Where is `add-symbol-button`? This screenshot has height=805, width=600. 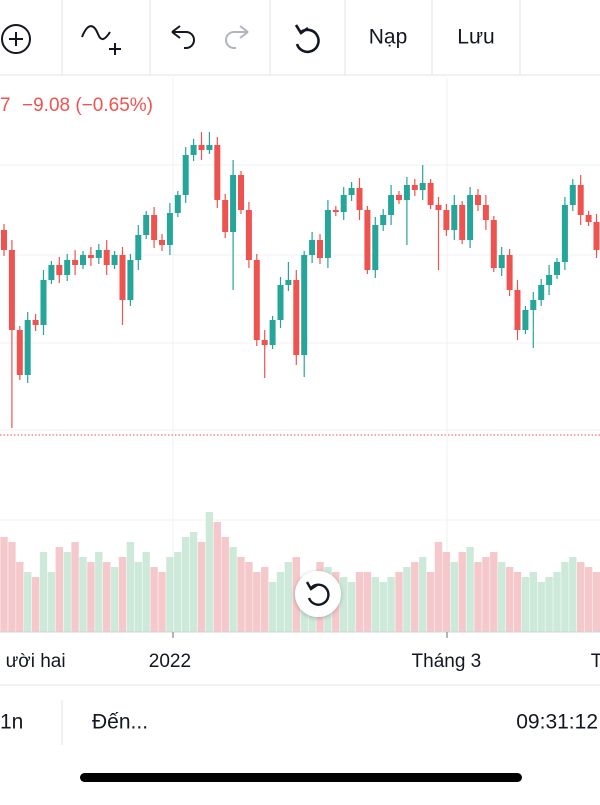
add-symbol-button is located at coordinates (16, 39).